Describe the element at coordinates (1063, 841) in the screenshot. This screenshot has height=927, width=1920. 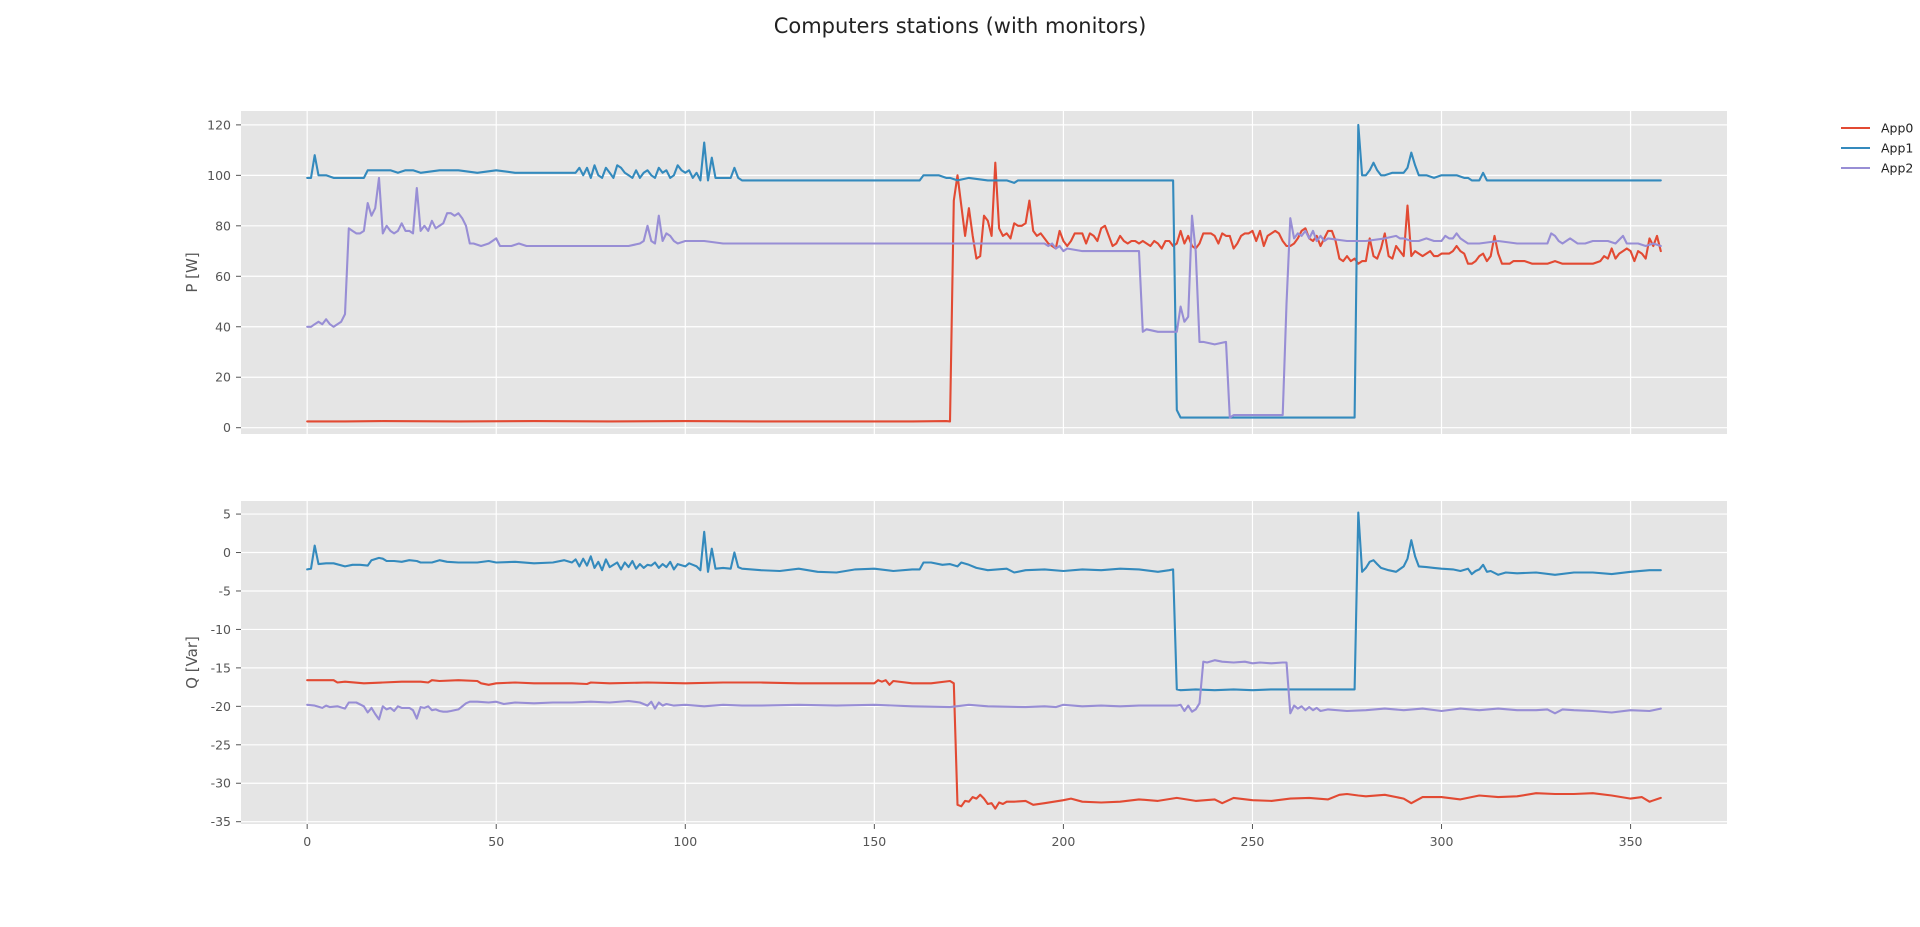
I see `x-tick-label: 200` at that location.